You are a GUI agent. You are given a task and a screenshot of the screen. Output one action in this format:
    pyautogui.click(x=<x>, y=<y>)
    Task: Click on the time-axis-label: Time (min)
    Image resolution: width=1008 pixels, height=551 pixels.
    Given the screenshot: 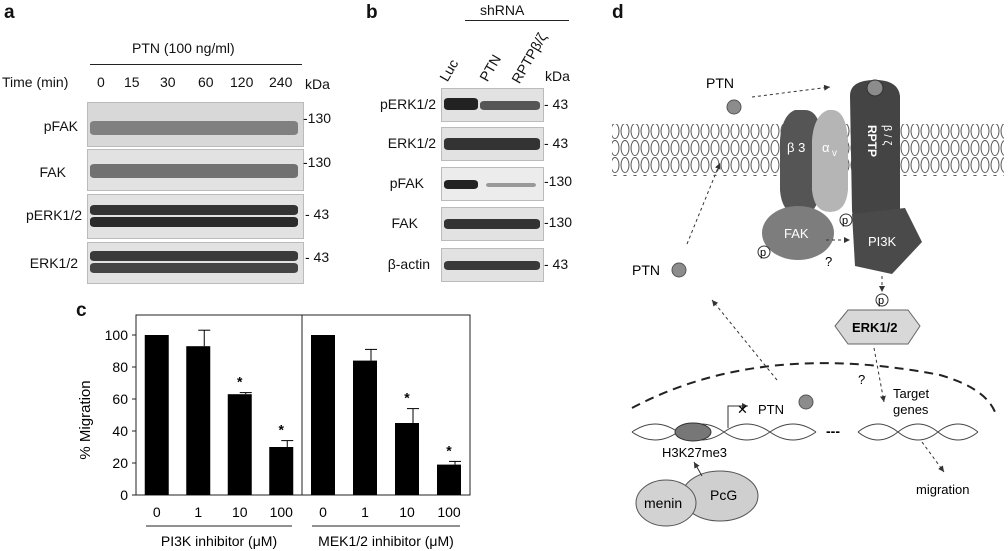 What is the action you would take?
    pyautogui.click(x=35, y=82)
    